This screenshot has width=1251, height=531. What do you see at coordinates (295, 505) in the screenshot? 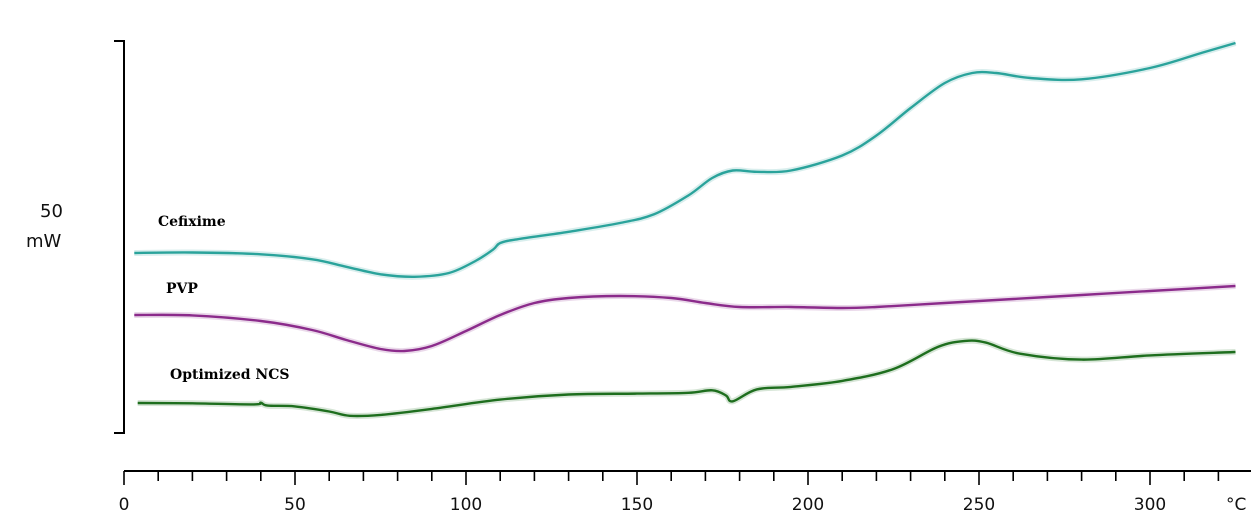
I see `x-tick-label: 50` at bounding box center [295, 505].